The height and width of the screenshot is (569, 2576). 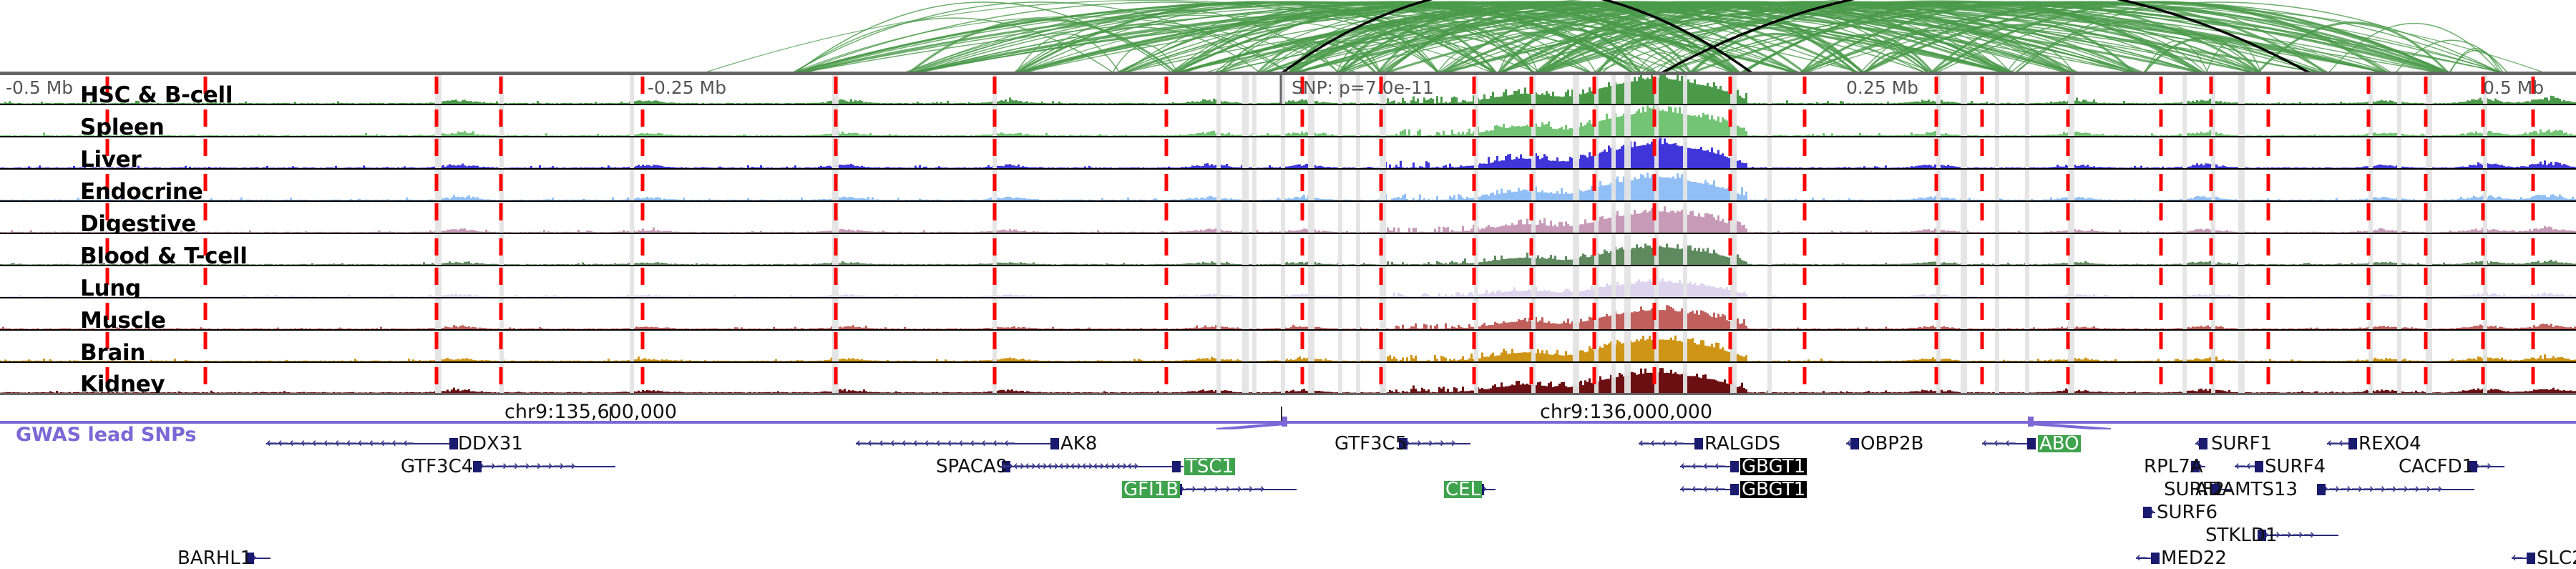 What do you see at coordinates (2514, 87) in the screenshot?
I see `axis-tick-label-4: 0.5 Mb` at bounding box center [2514, 87].